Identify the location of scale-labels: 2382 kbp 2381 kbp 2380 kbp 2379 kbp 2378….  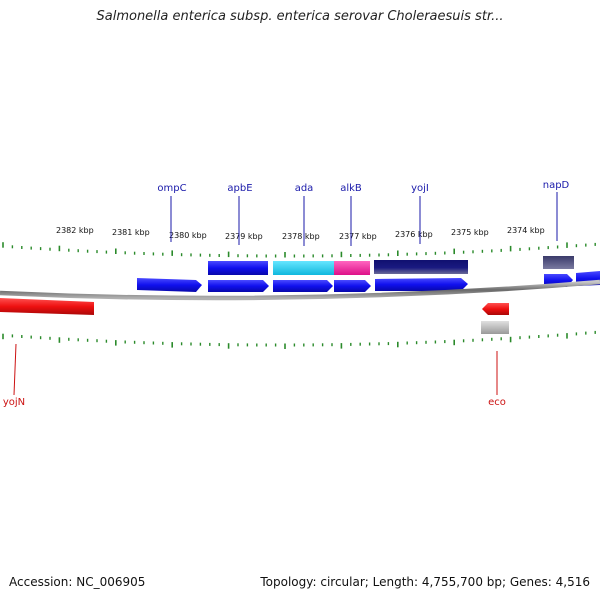
(300, 233).